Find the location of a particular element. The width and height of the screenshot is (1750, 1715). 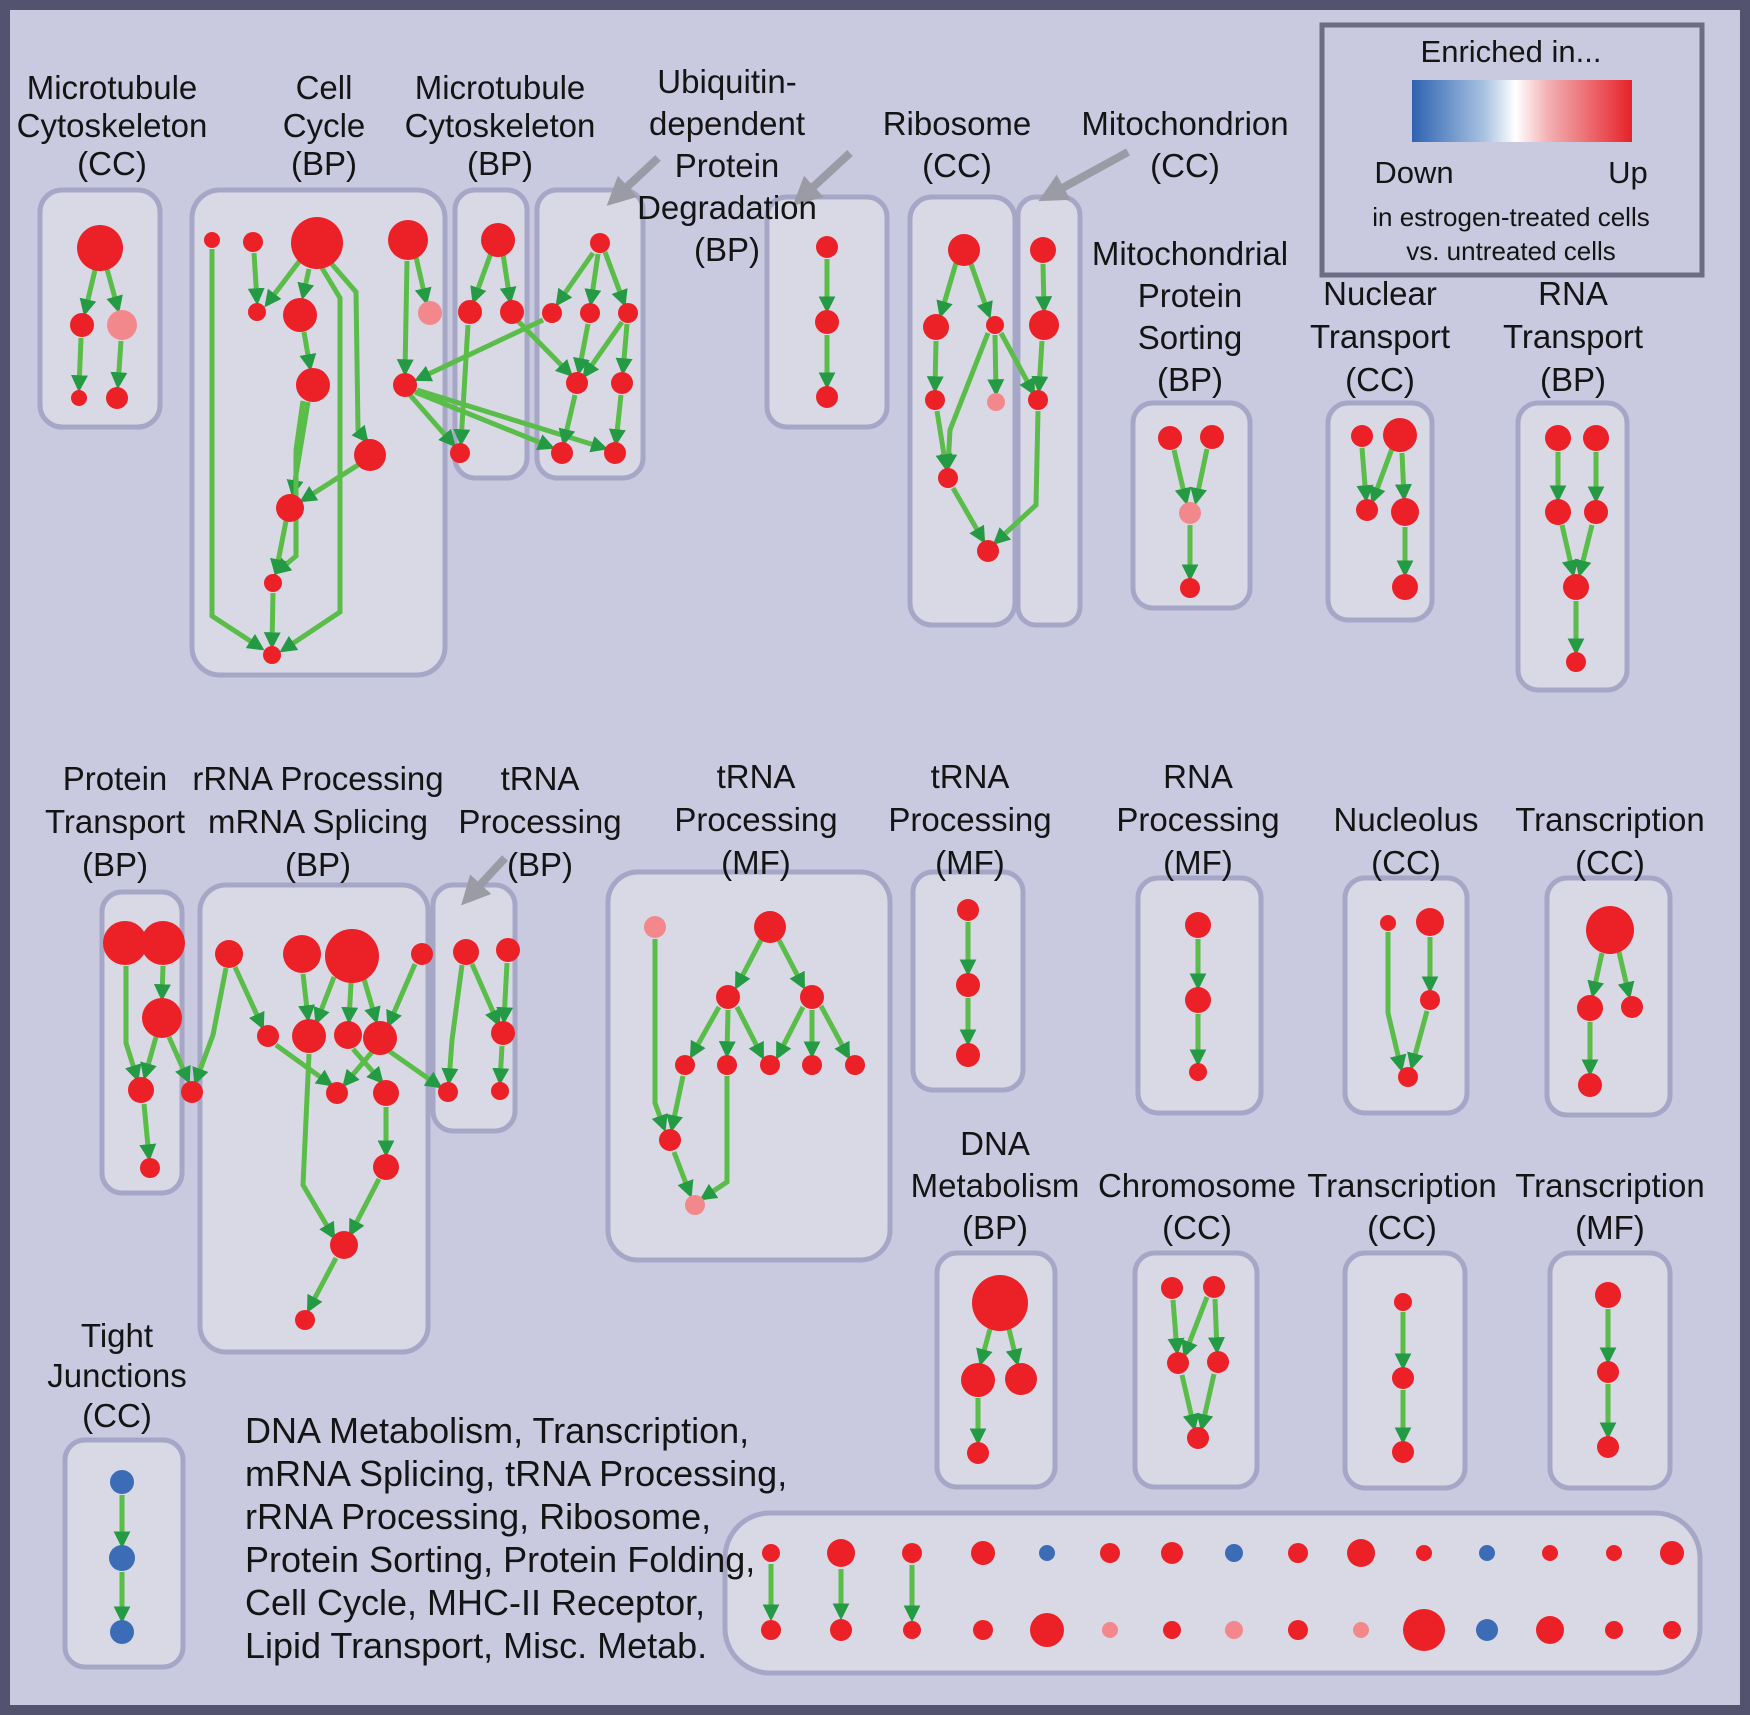

cluster-label-trna-processing-mf-1: tRNA Processing (MF) is located at coordinates (755, 819).